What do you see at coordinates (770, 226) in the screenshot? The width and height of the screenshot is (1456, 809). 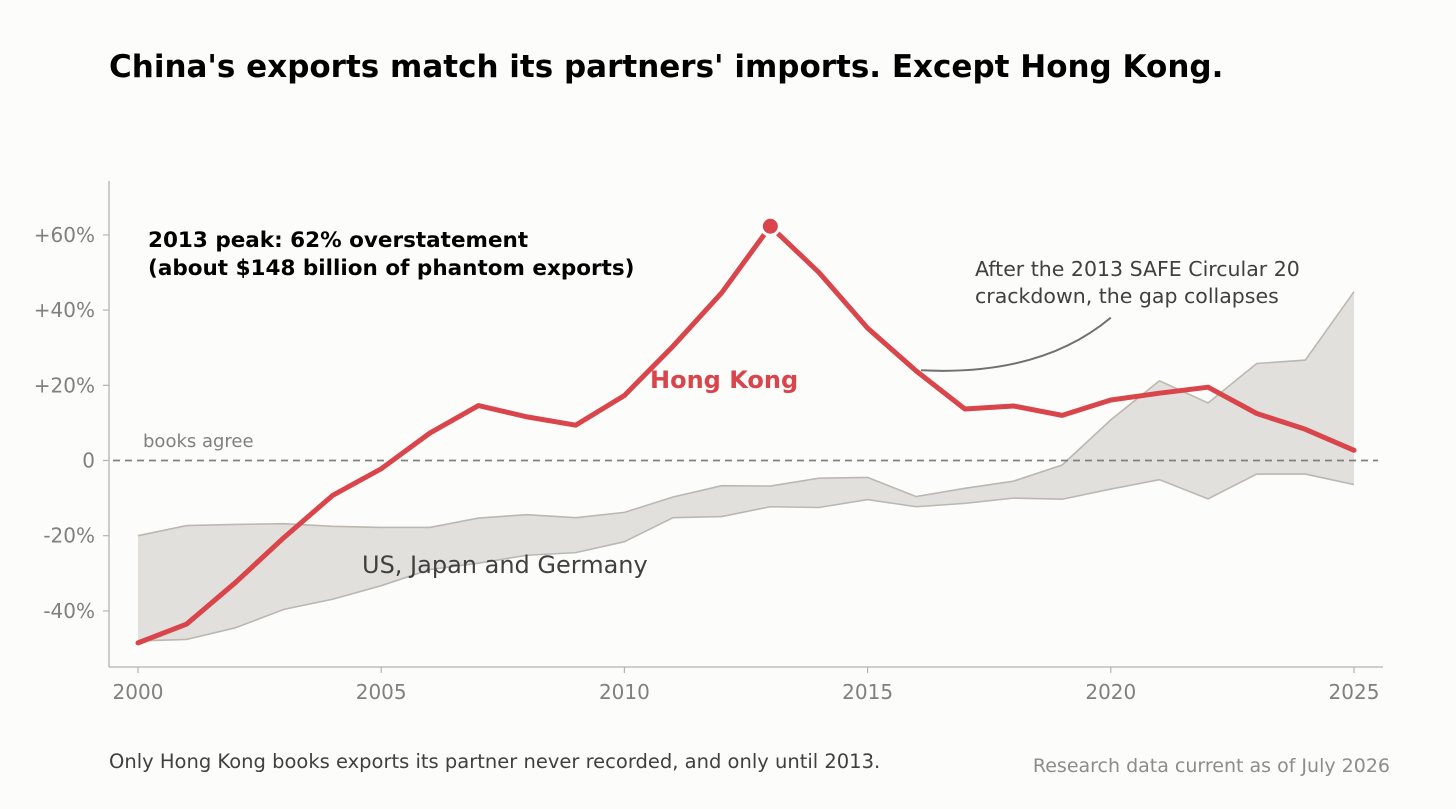 I see `peak-marker` at bounding box center [770, 226].